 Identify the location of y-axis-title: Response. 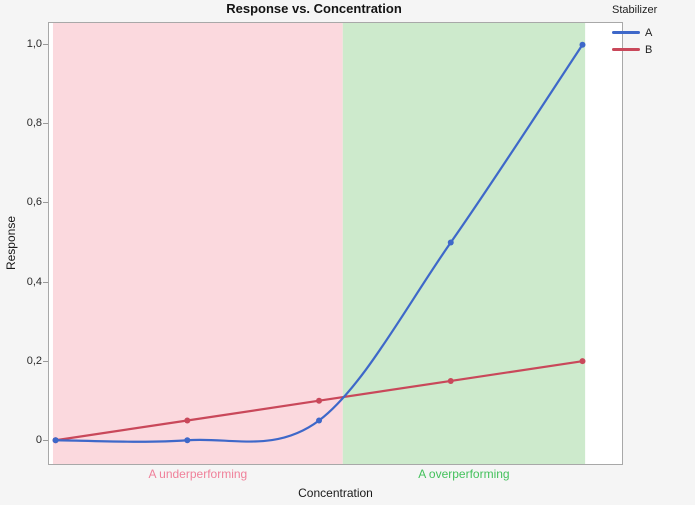
(11, 243).